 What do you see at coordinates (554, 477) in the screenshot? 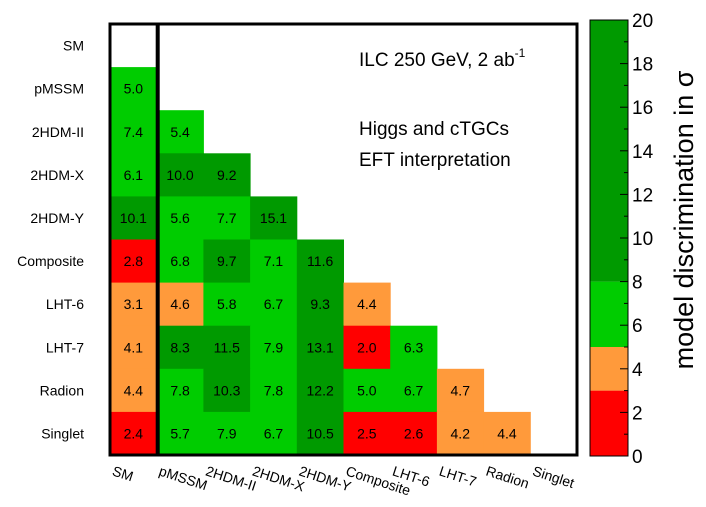
I see `column-label: Singlet` at bounding box center [554, 477].